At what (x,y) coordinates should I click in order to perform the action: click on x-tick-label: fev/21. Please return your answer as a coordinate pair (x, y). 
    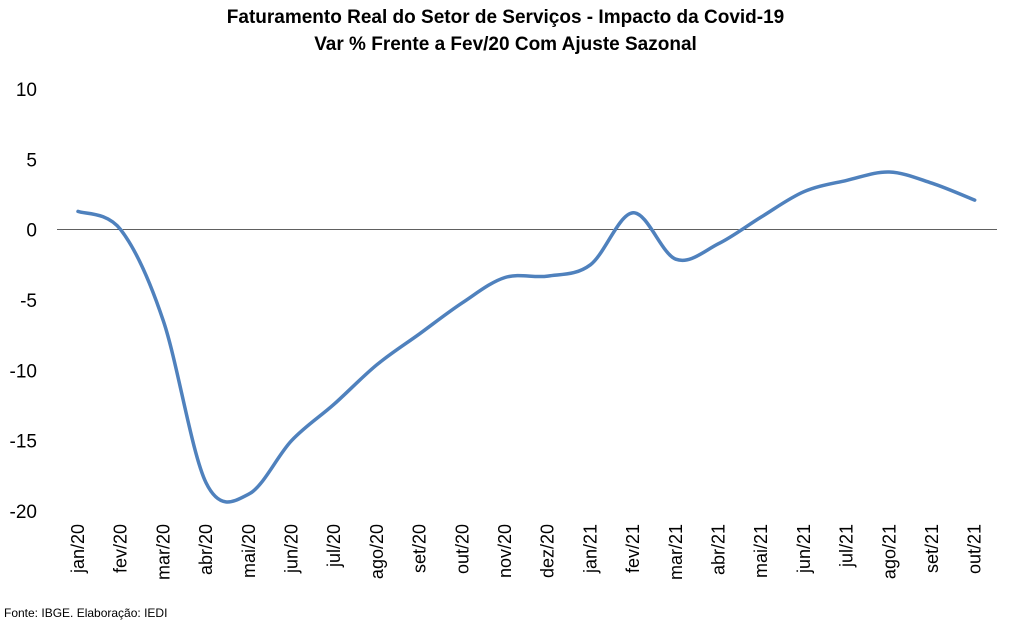
    Looking at the image, I should click on (633, 548).